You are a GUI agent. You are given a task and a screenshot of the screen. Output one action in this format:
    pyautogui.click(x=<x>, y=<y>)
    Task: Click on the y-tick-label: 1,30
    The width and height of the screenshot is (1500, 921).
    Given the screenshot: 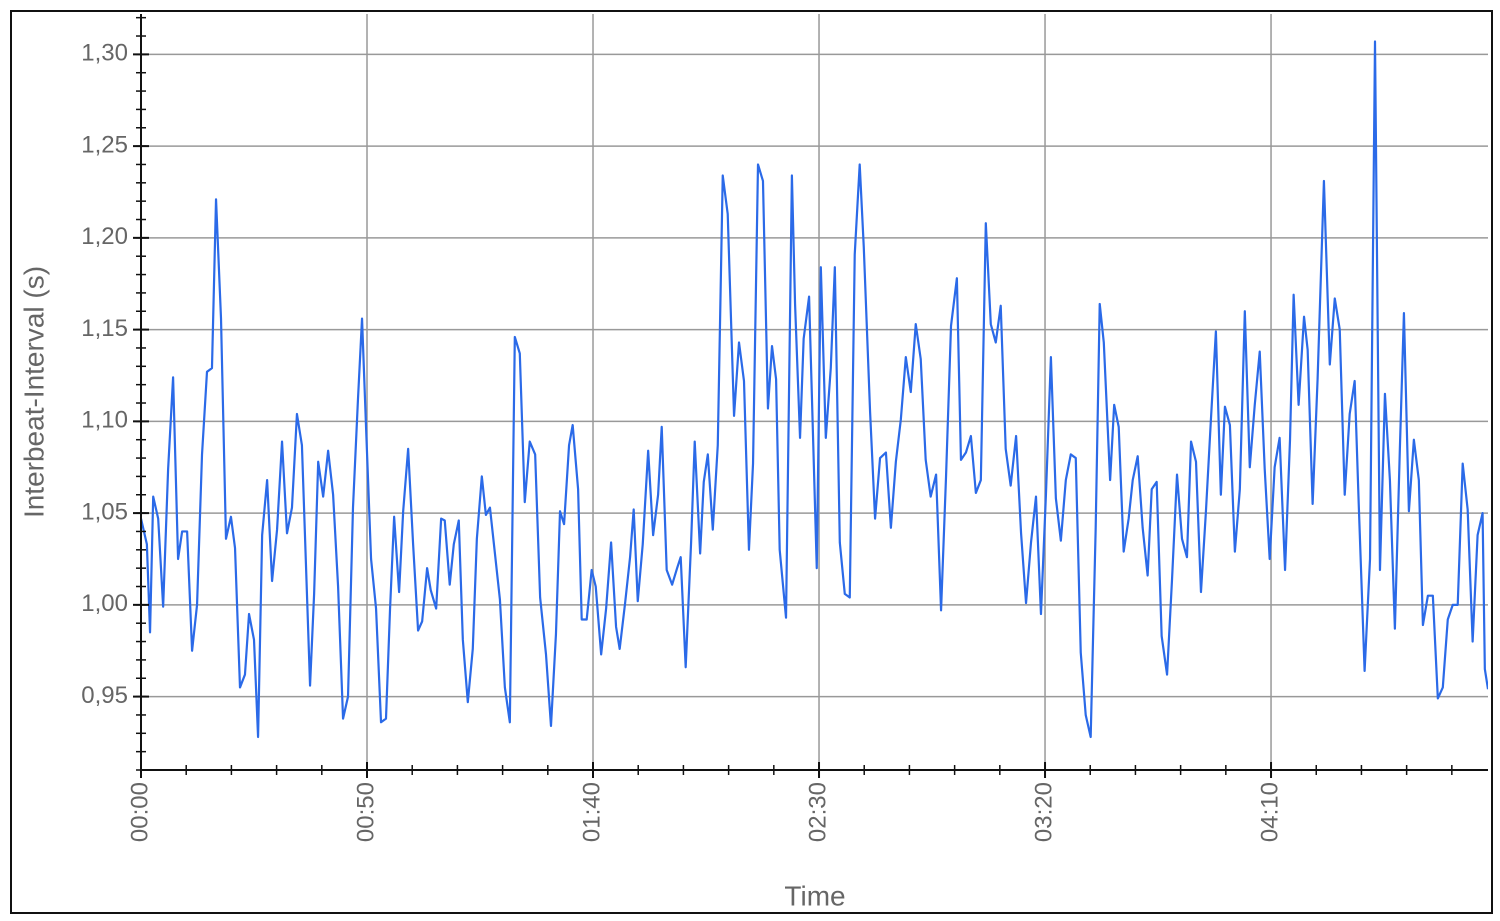 What is the action you would take?
    pyautogui.click(x=104, y=53)
    